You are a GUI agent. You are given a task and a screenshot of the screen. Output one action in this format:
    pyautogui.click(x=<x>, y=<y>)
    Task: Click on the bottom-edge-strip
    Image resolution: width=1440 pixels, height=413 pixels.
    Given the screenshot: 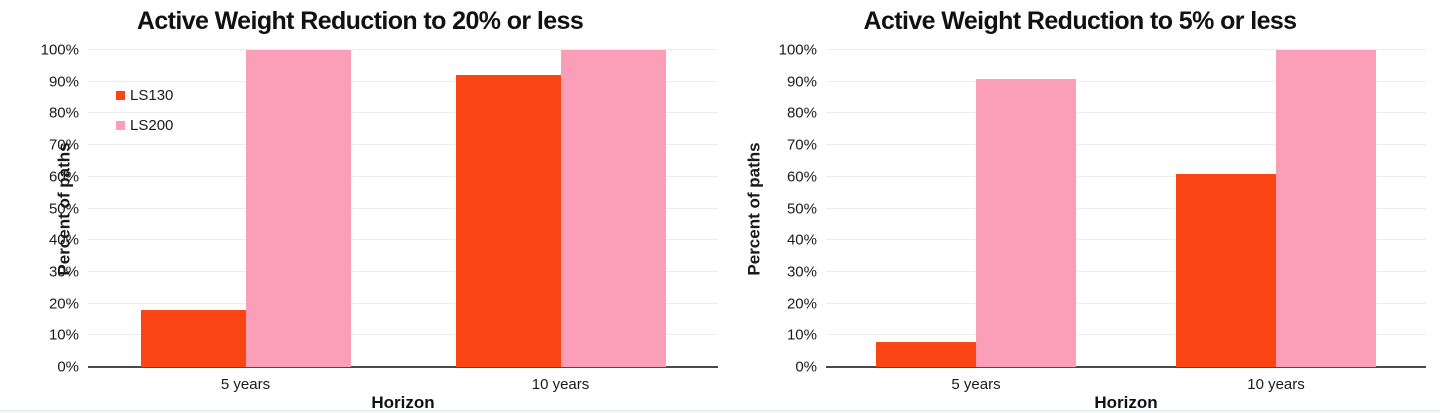 What is the action you would take?
    pyautogui.click(x=720, y=411)
    